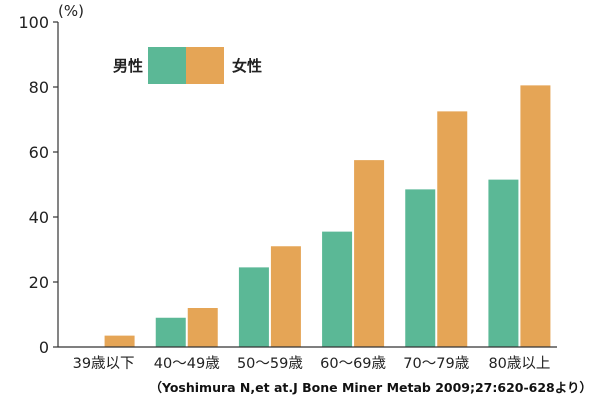  What do you see at coordinates (205, 65) in the screenshot?
I see `legend-swatch-female` at bounding box center [205, 65].